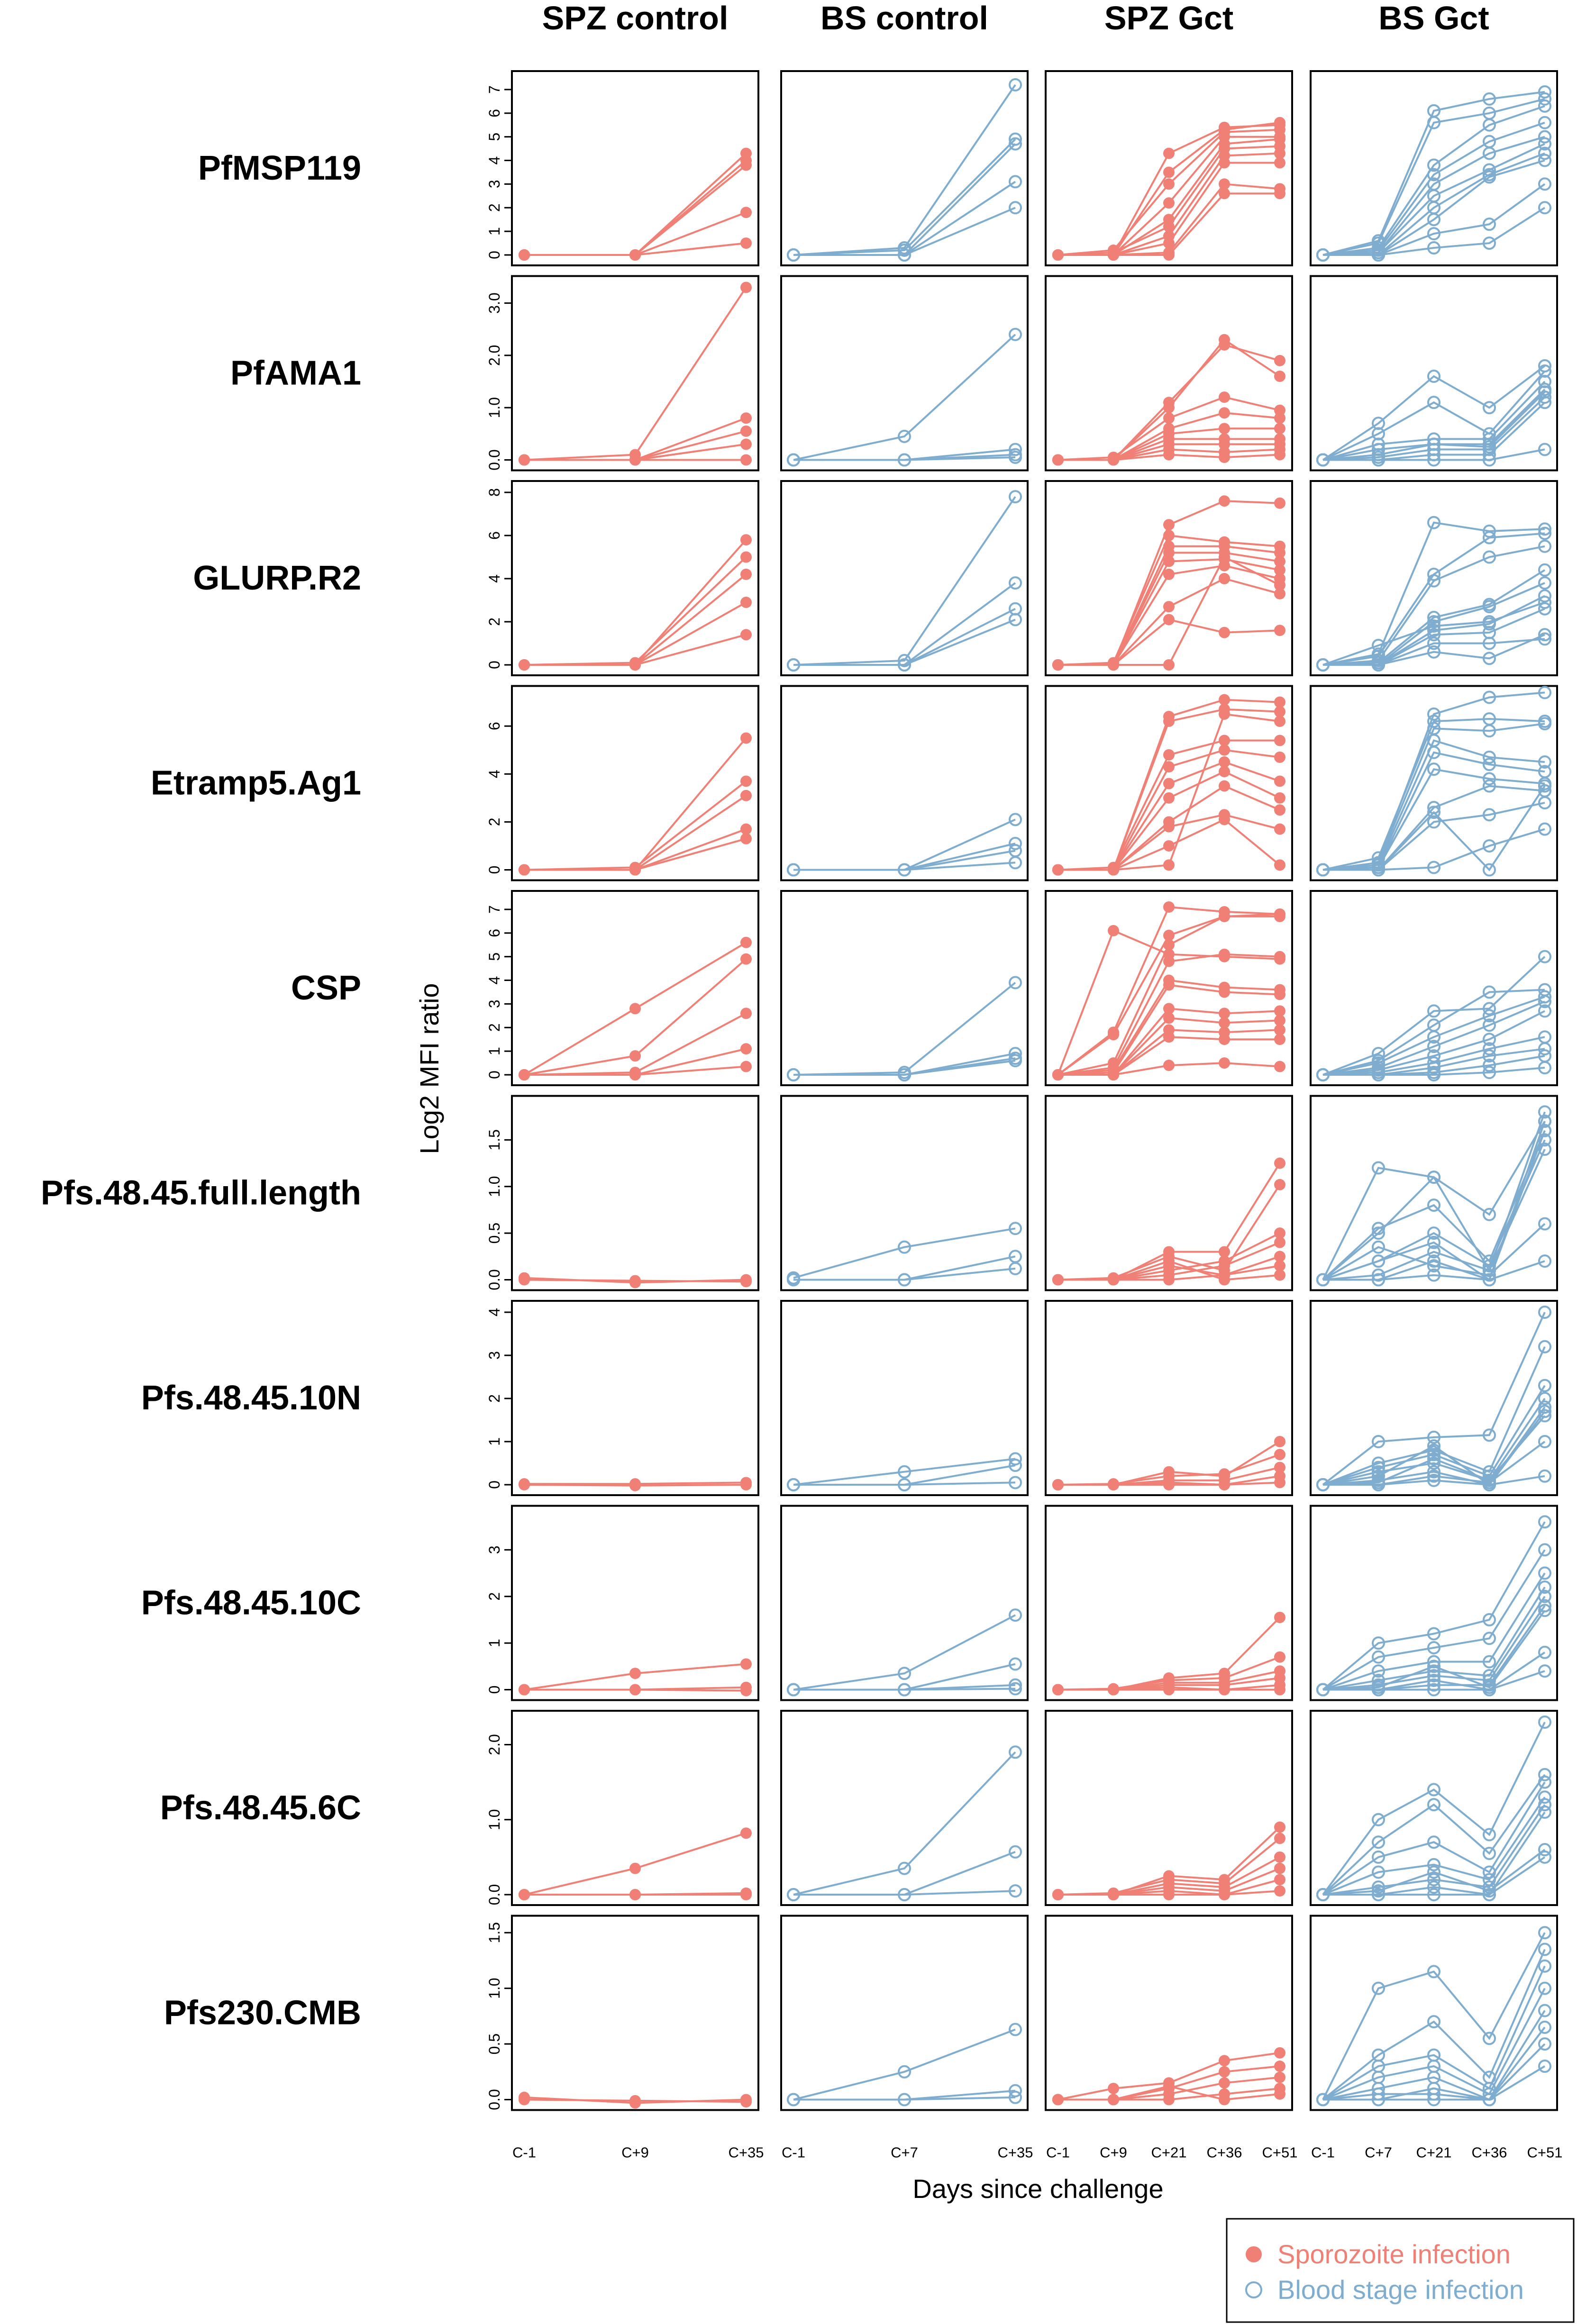 This screenshot has height=2324, width=1577. I want to click on x-tick-label: C+35, so click(746, 2153).